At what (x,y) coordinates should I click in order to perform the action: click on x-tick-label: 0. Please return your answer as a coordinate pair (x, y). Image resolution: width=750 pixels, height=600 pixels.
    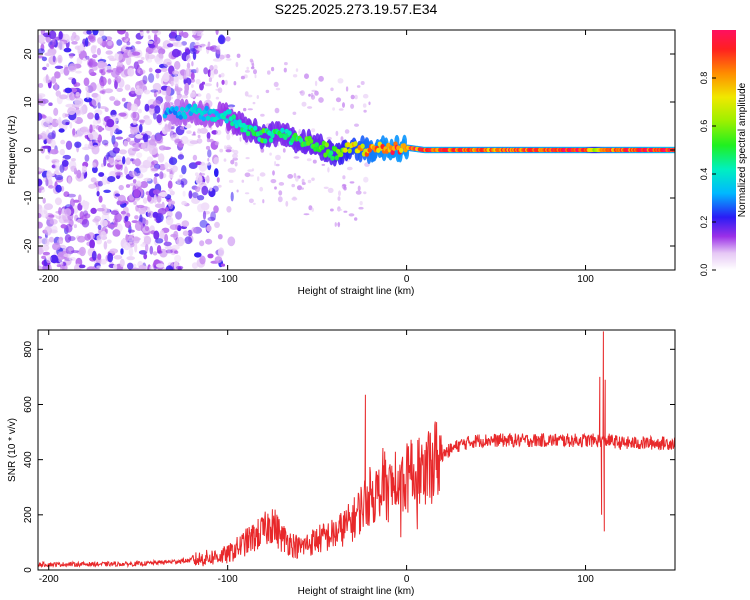
    Looking at the image, I should click on (407, 279).